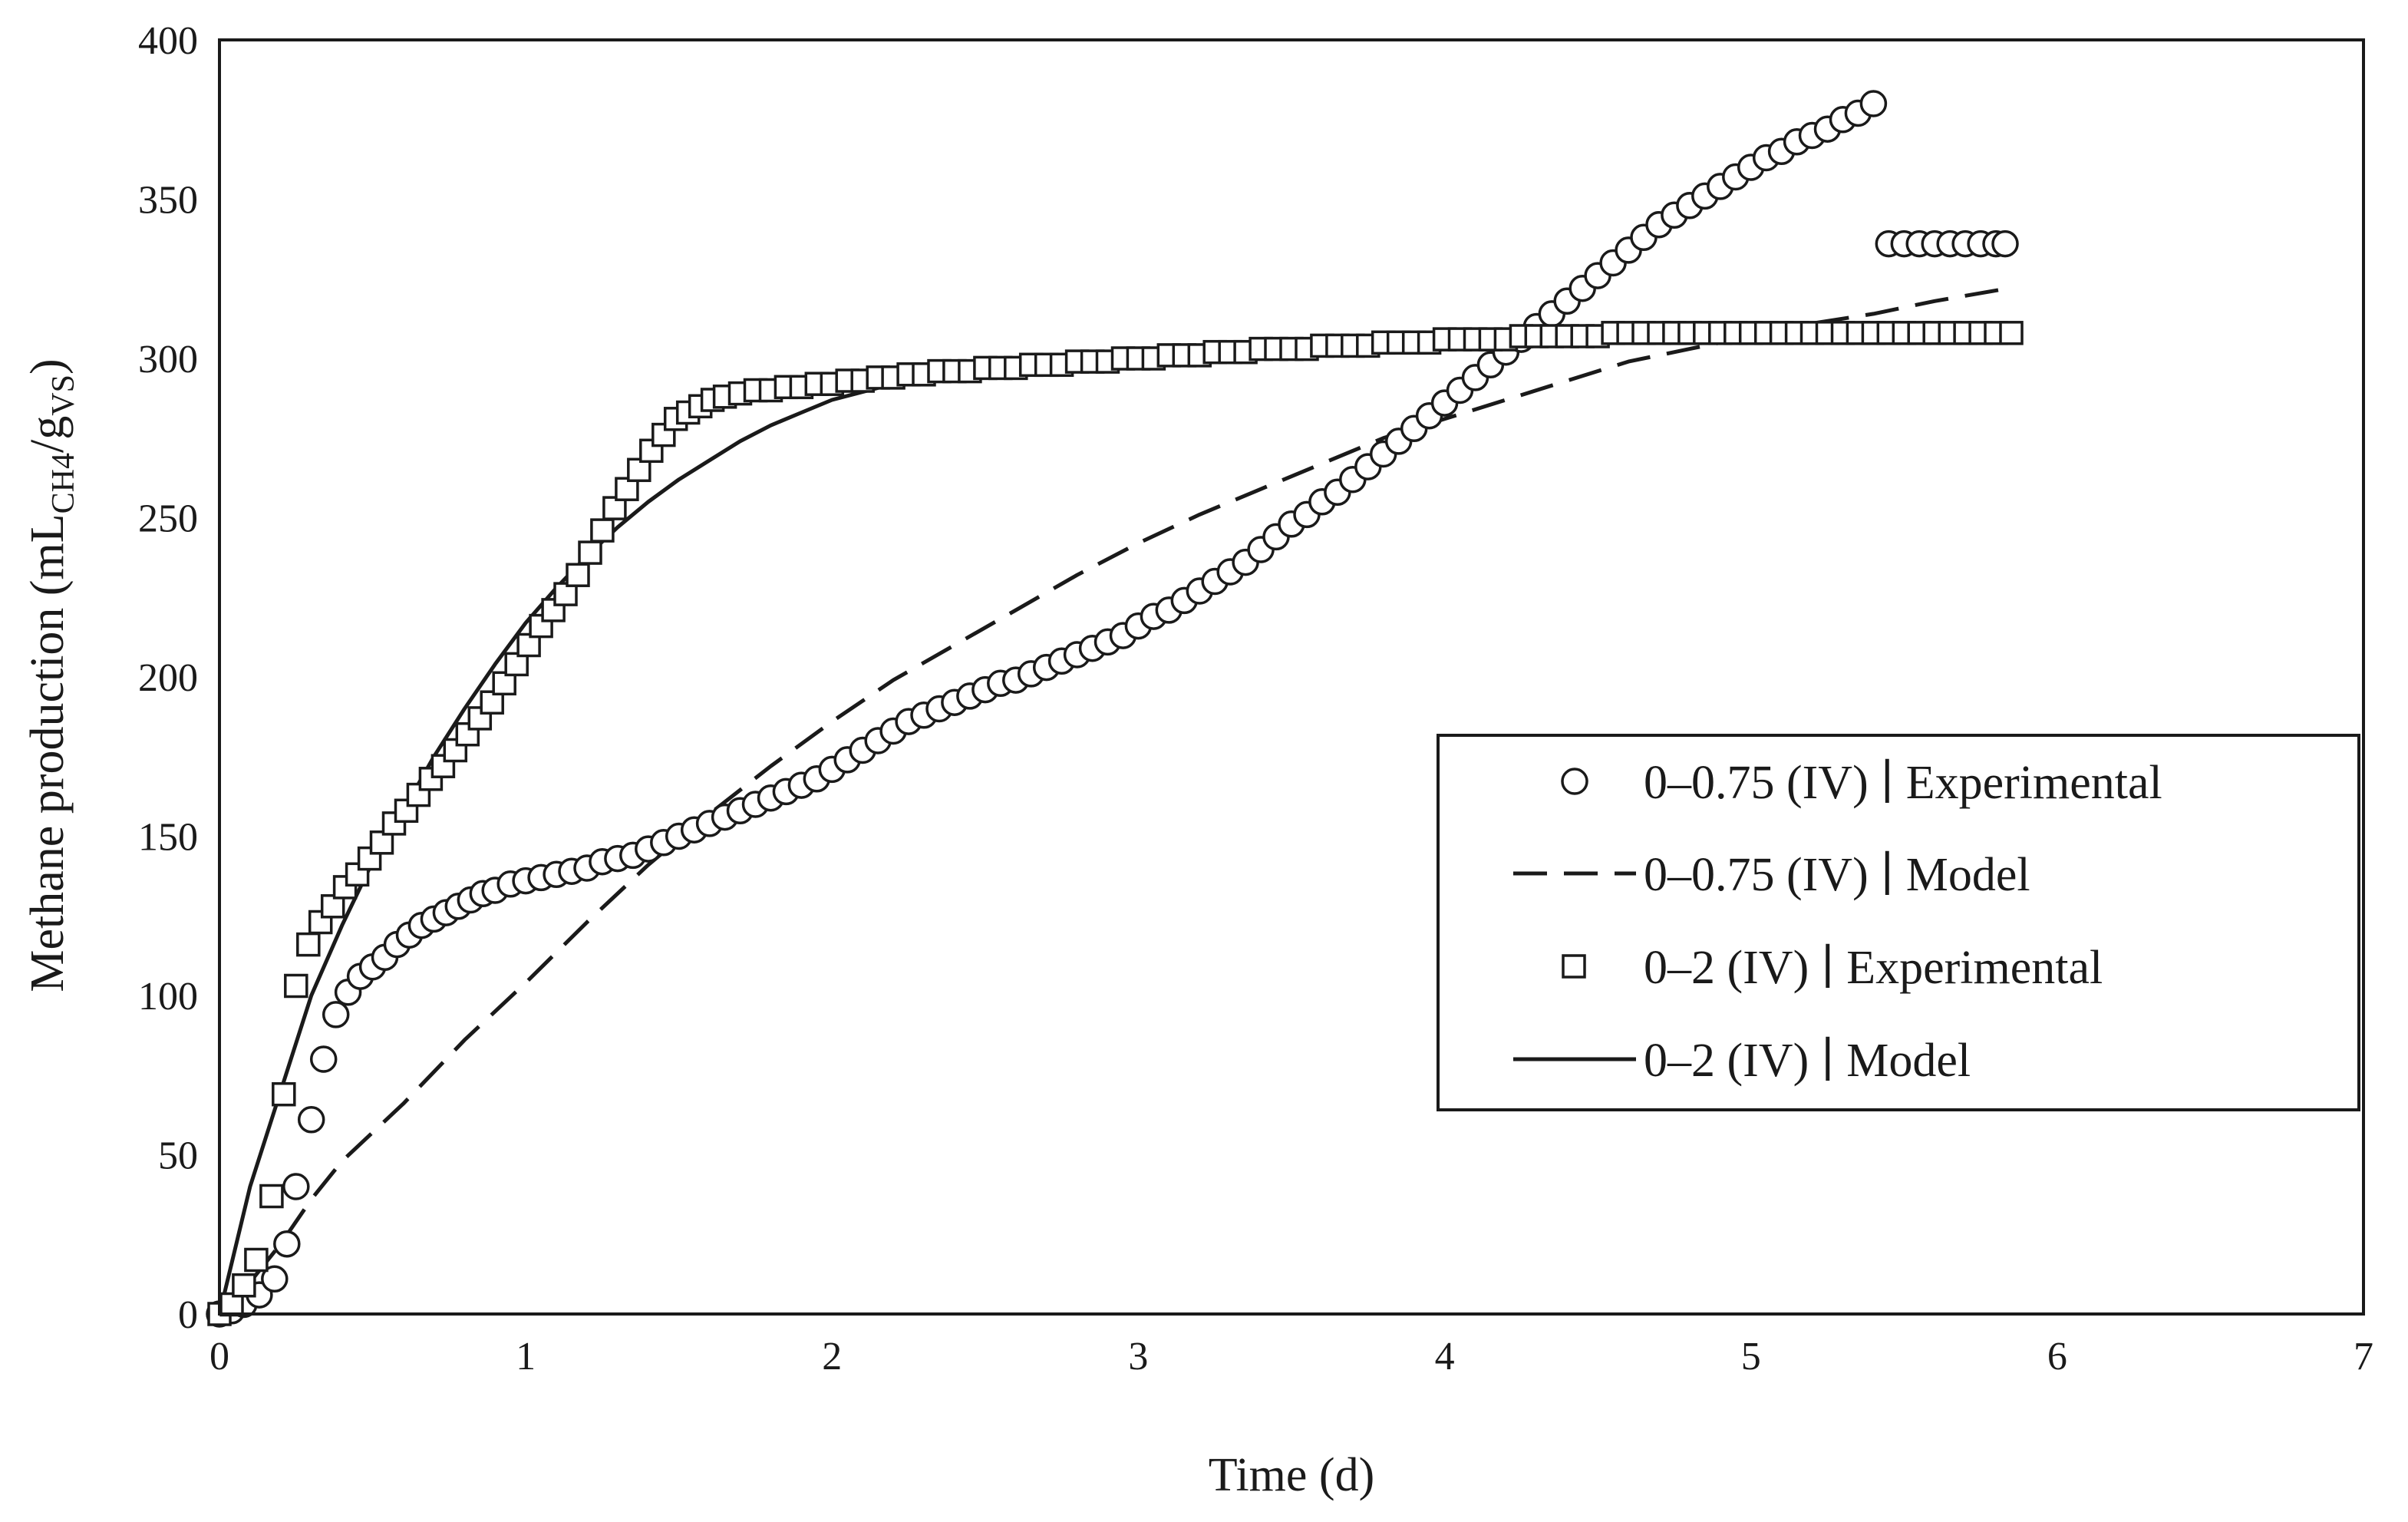 The image size is (2408, 1522). I want to click on x-tick-label-2: 2, so click(832, 1356).